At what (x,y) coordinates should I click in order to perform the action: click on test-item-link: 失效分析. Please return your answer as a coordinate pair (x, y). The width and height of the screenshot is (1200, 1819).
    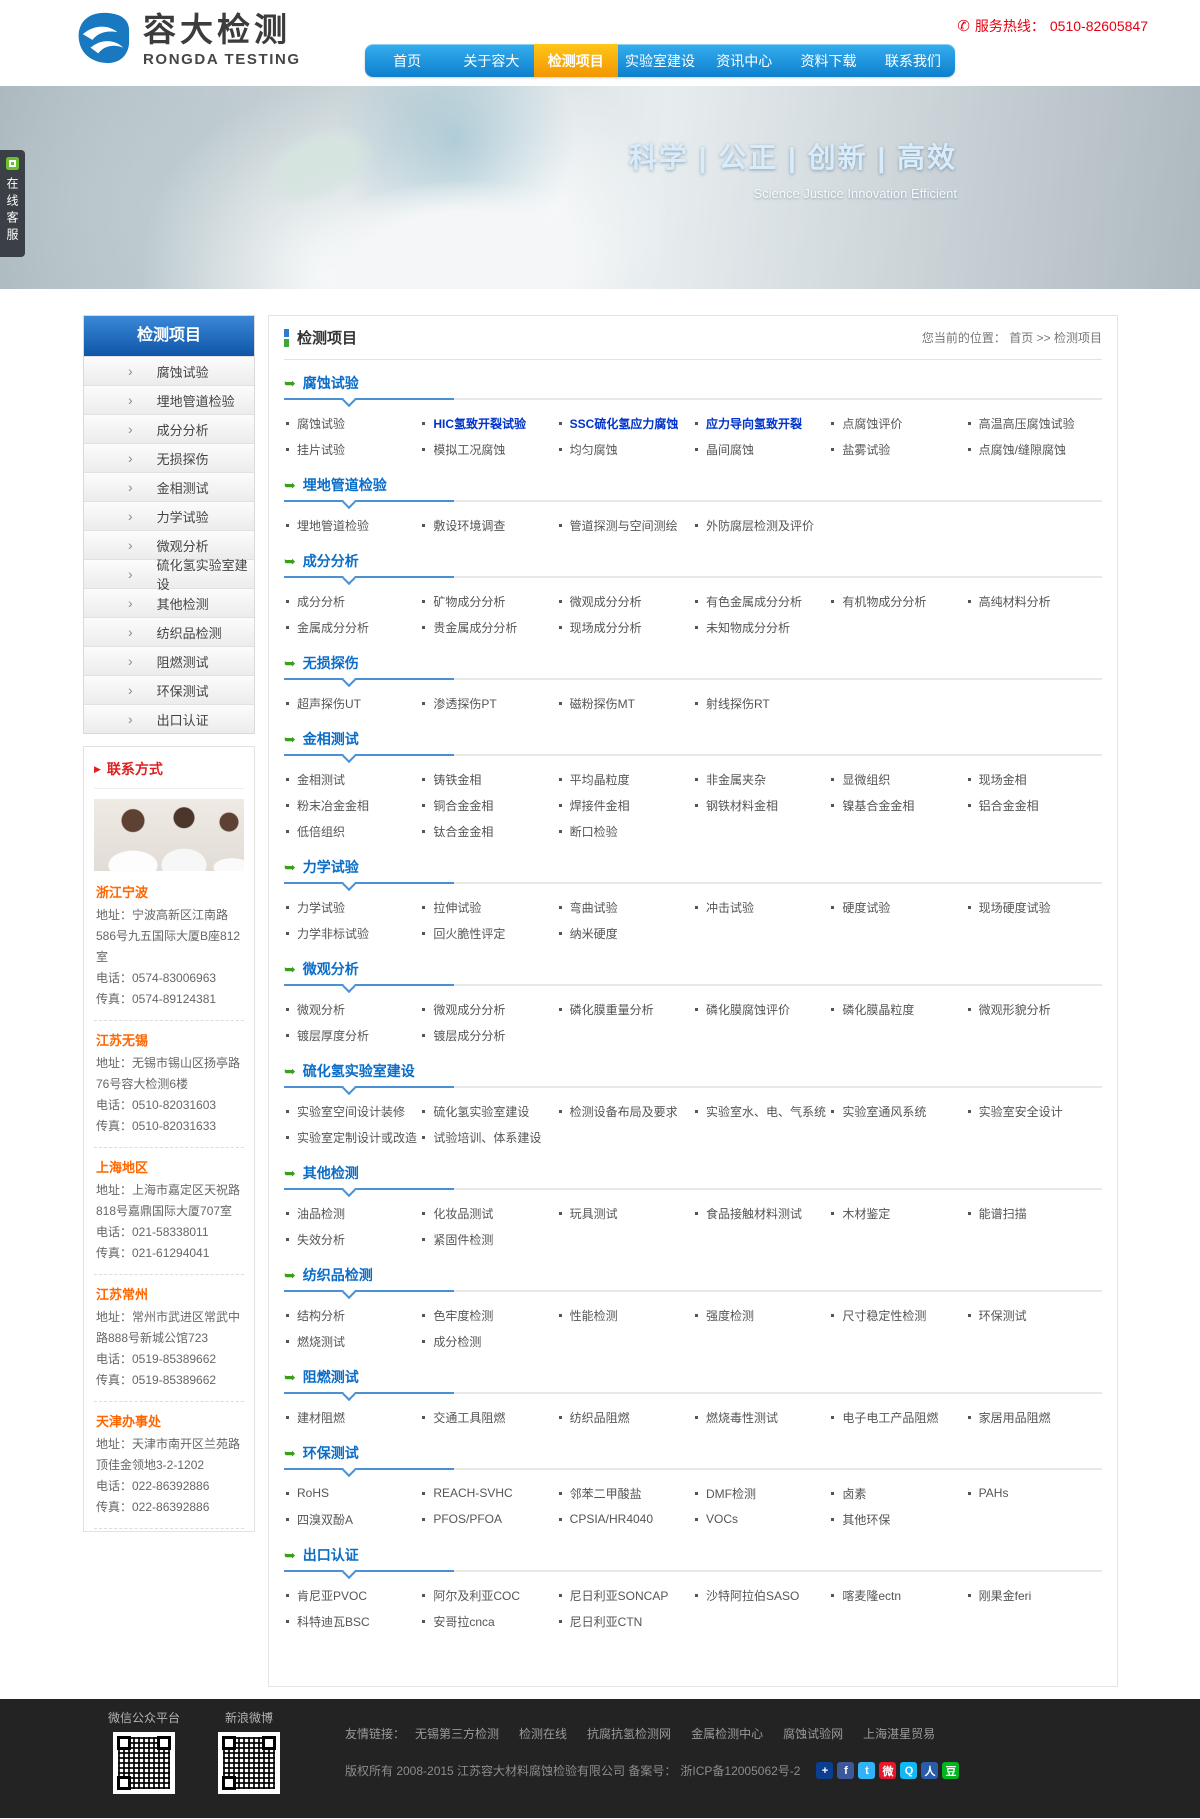
    Looking at the image, I should click on (352, 1239).